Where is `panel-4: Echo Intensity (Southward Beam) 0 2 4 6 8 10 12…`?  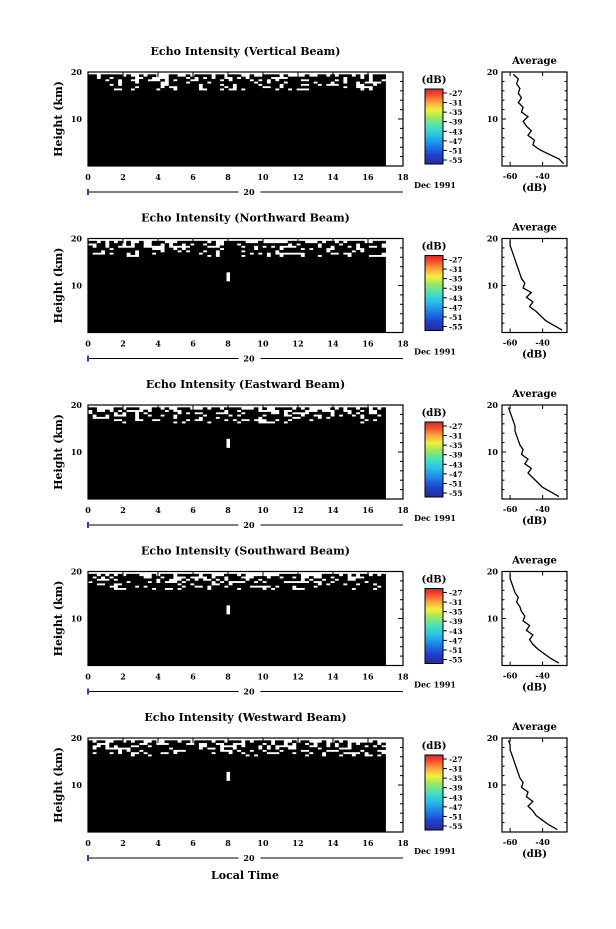
panel-4: Echo Intensity (Southward Beam) 0 2 4 6 8 10 12… is located at coordinates (310, 621).